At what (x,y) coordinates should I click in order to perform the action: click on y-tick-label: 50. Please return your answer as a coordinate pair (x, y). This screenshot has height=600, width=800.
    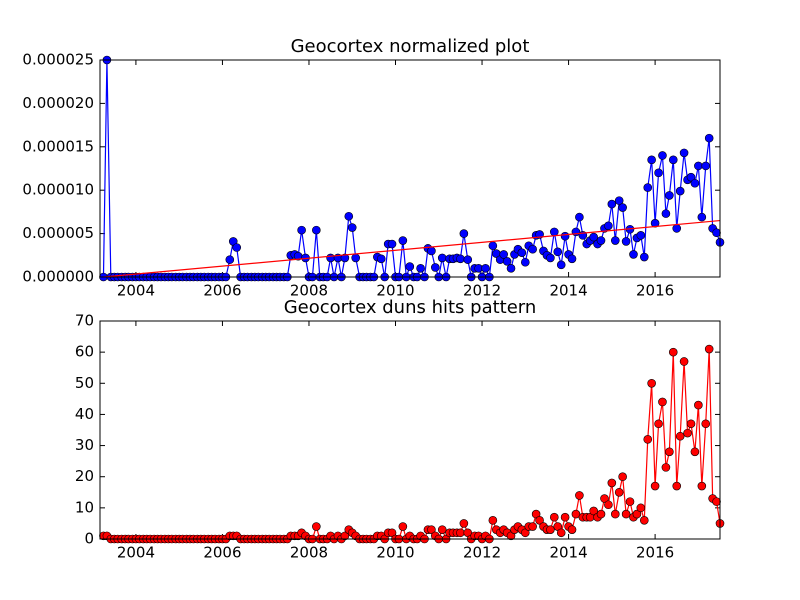
    Looking at the image, I should click on (84, 383).